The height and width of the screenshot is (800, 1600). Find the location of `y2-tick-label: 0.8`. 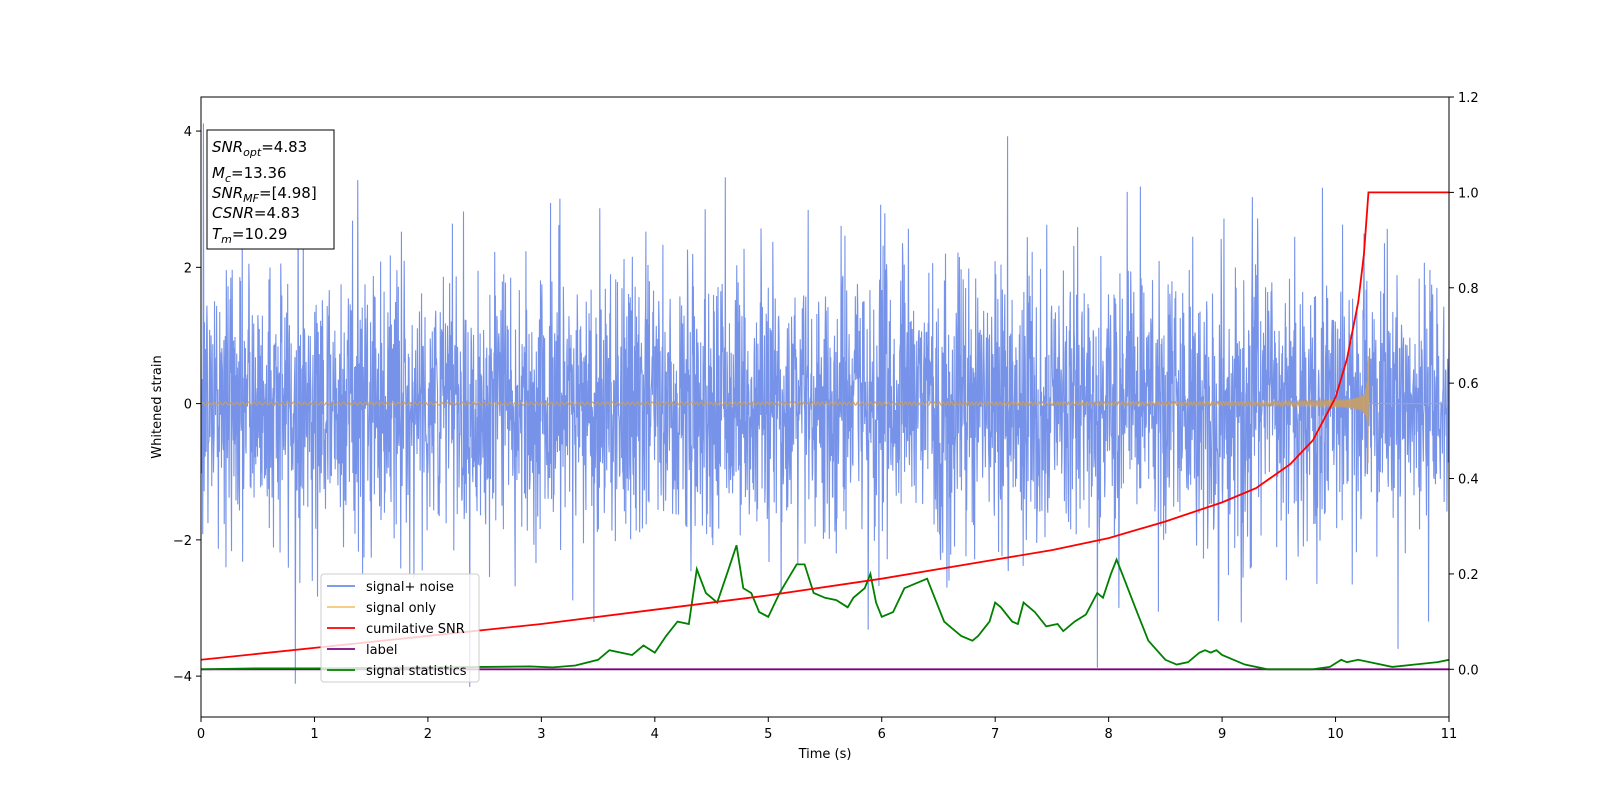

y2-tick-label: 0.8 is located at coordinates (1468, 289).